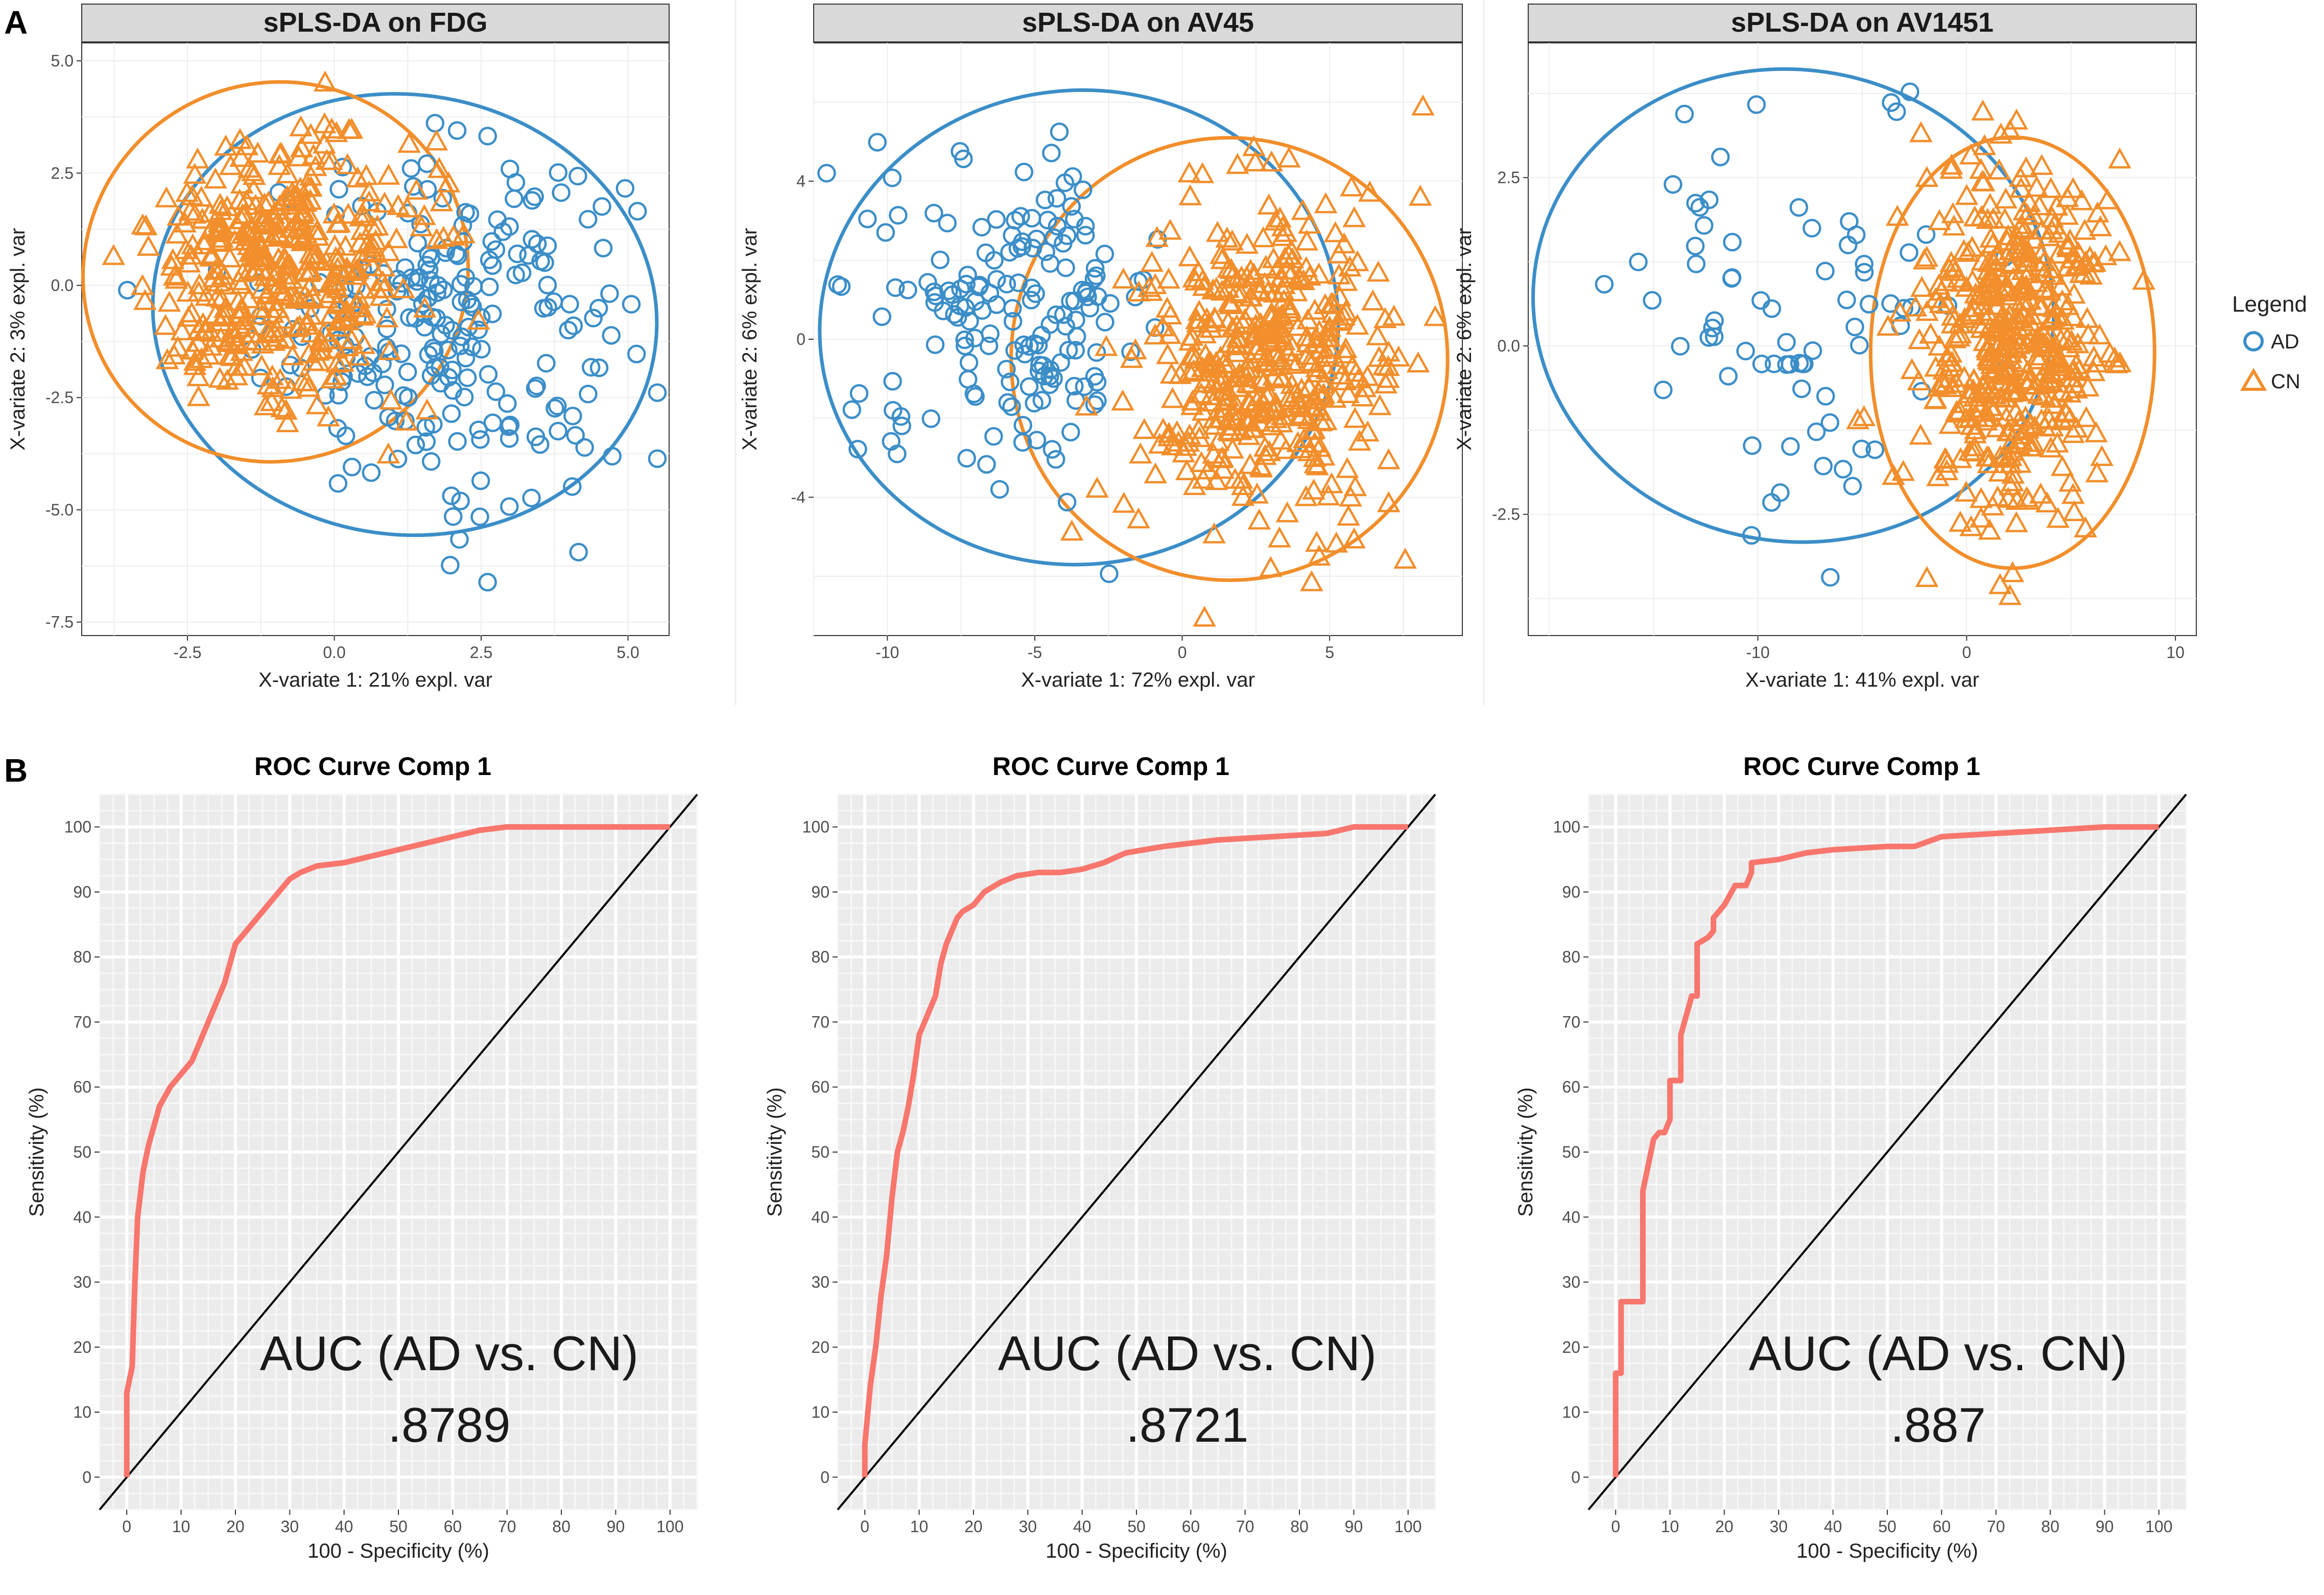  Describe the element at coordinates (1862, 680) in the screenshot. I see `x-axis-title: X-variate 1: 41% expl. var` at that location.